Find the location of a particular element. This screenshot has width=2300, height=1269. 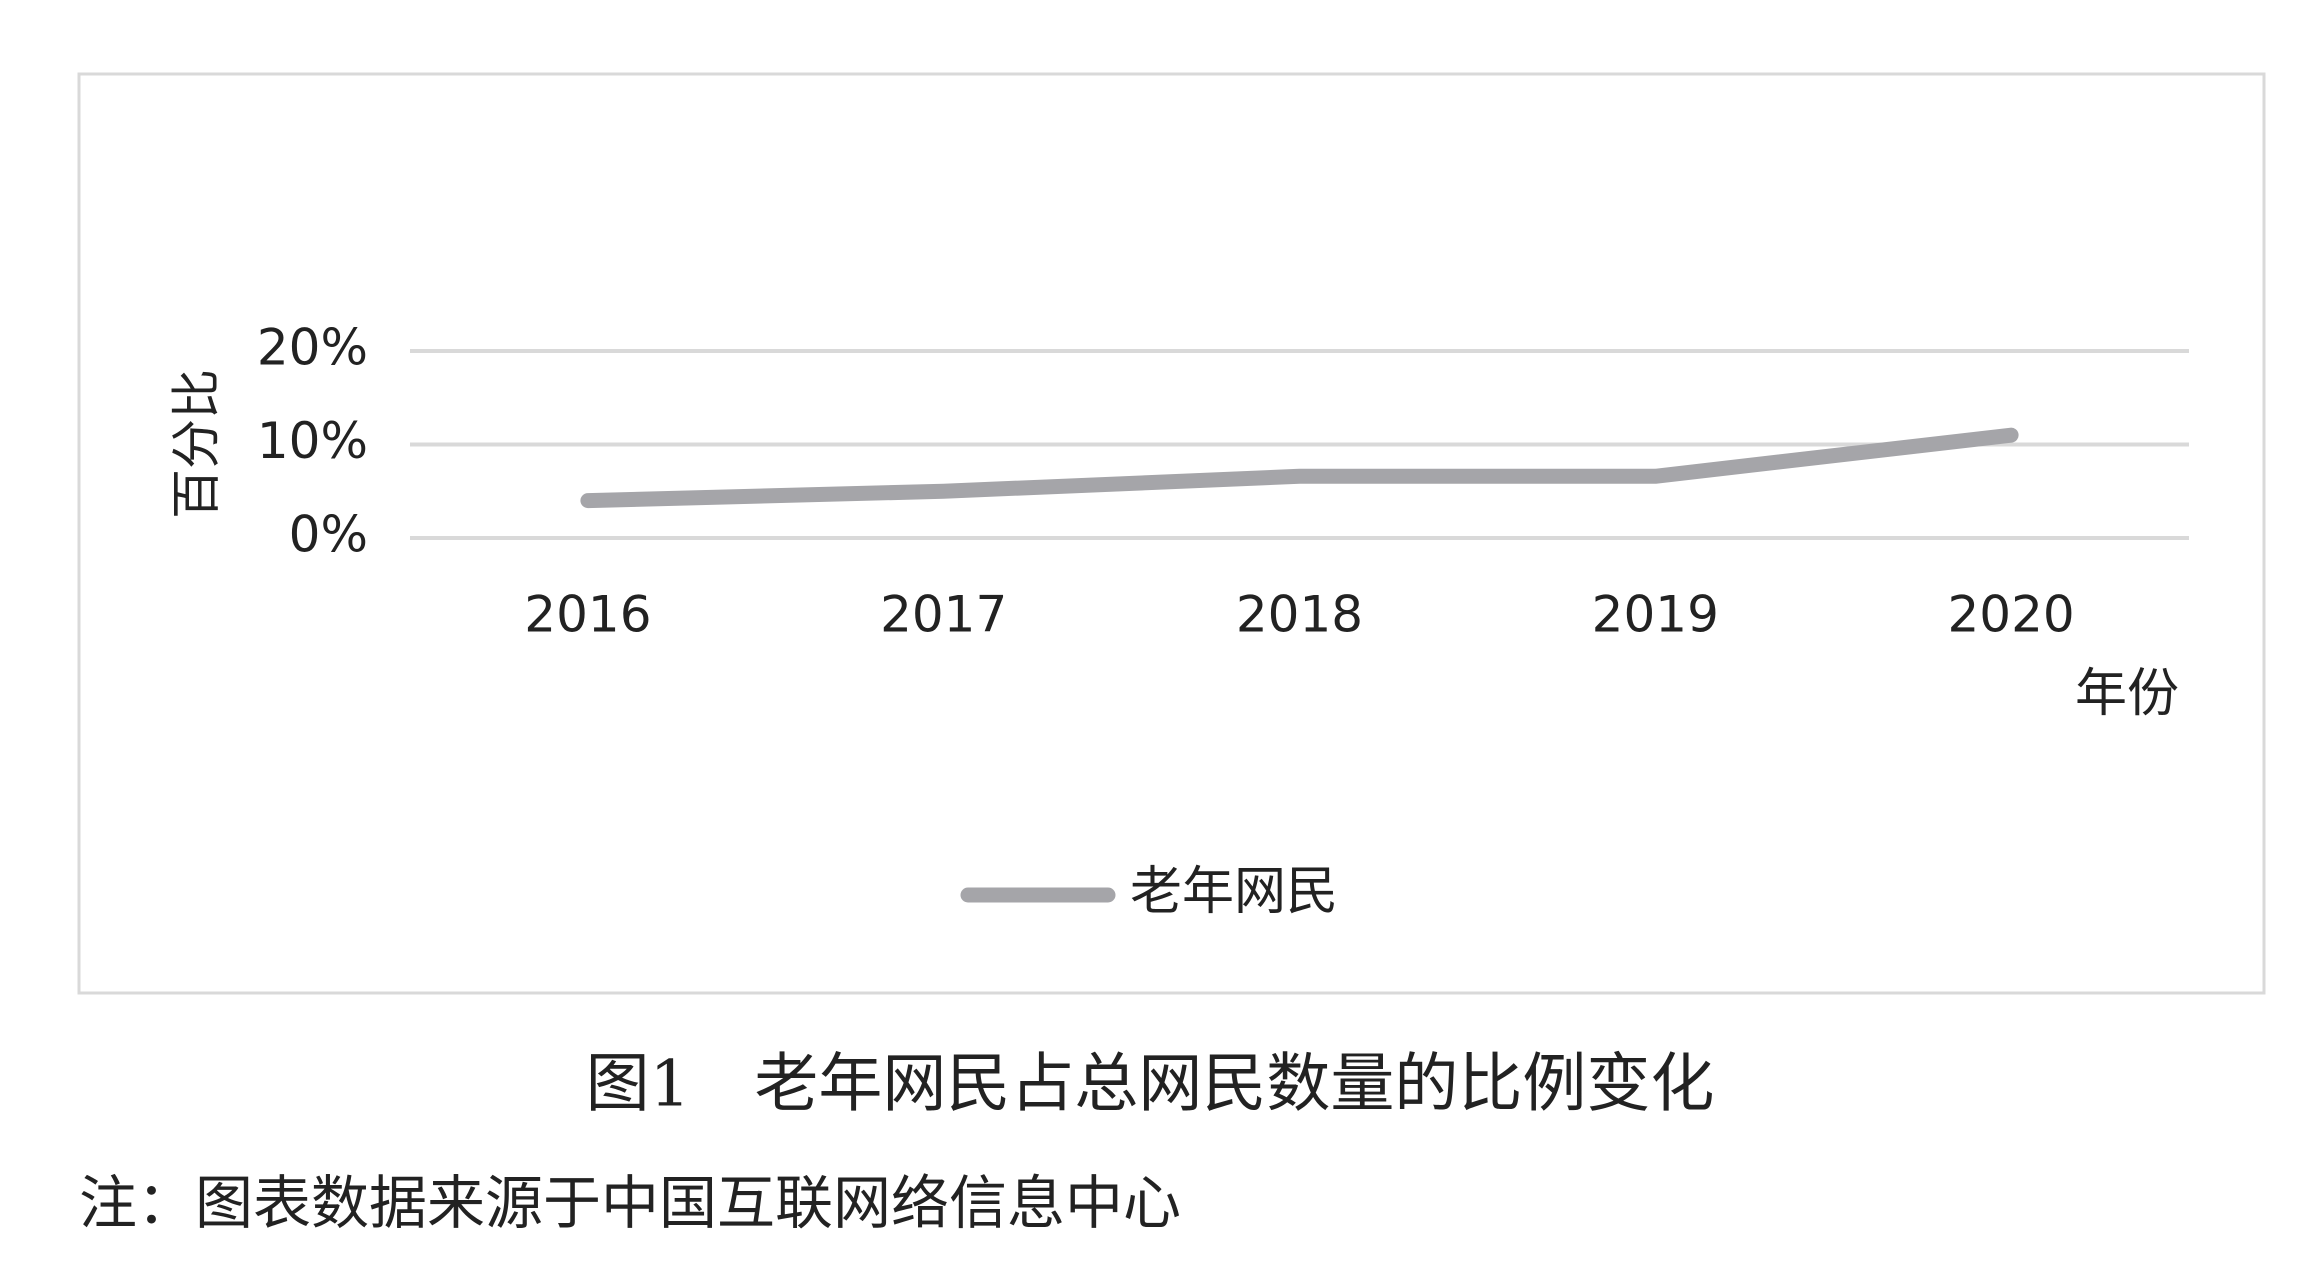

x-axis-label: 年份 is located at coordinates (2127, 694).